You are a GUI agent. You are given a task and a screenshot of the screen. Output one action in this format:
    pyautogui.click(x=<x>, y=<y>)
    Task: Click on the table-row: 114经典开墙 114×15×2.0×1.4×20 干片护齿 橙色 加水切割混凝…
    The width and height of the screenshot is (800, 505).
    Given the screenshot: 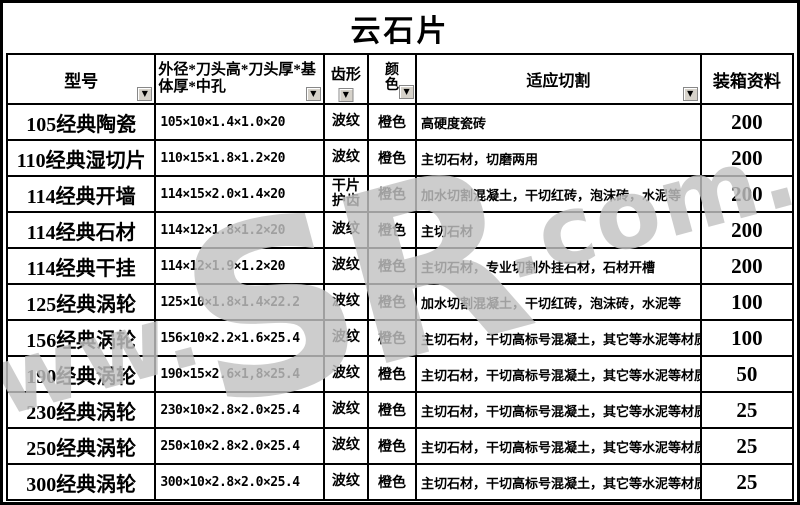 What is the action you would take?
    pyautogui.click(x=400, y=194)
    